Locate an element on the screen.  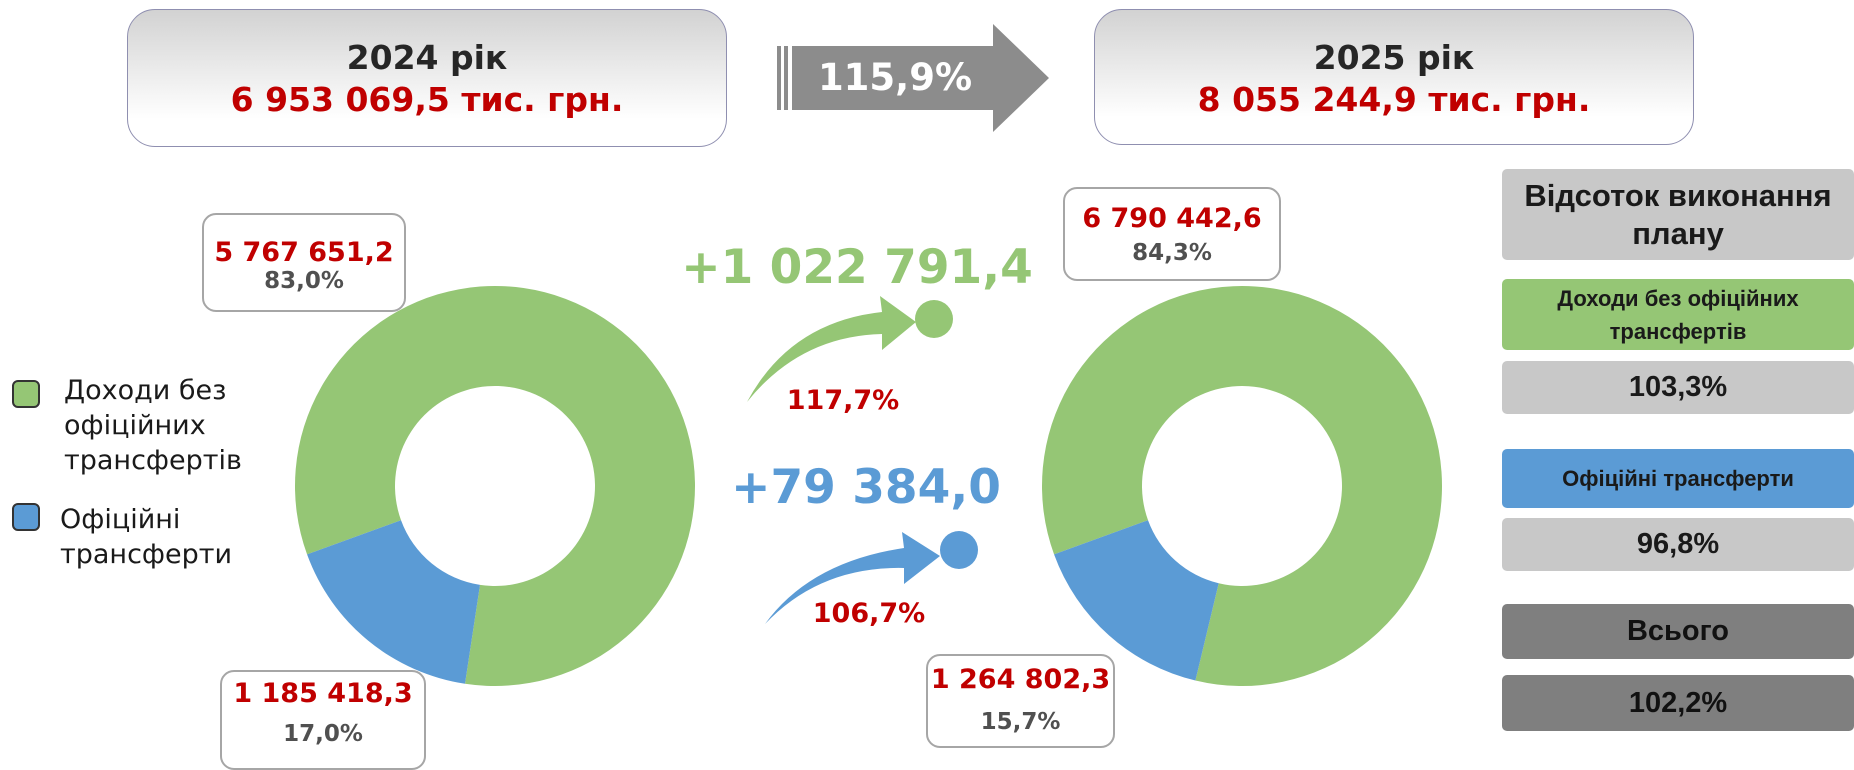
amount-label: 6 790 442,6 is located at coordinates (1172, 218).